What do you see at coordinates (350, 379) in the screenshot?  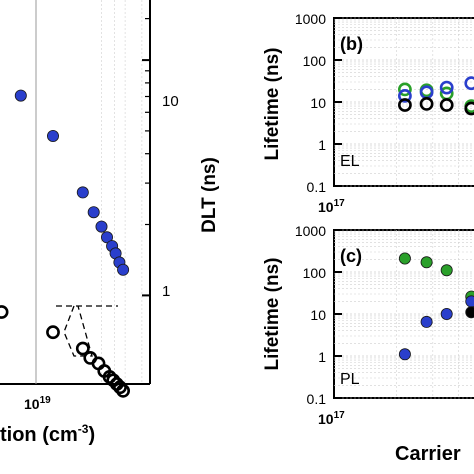 I see `panel-c-inner-label: PL` at bounding box center [350, 379].